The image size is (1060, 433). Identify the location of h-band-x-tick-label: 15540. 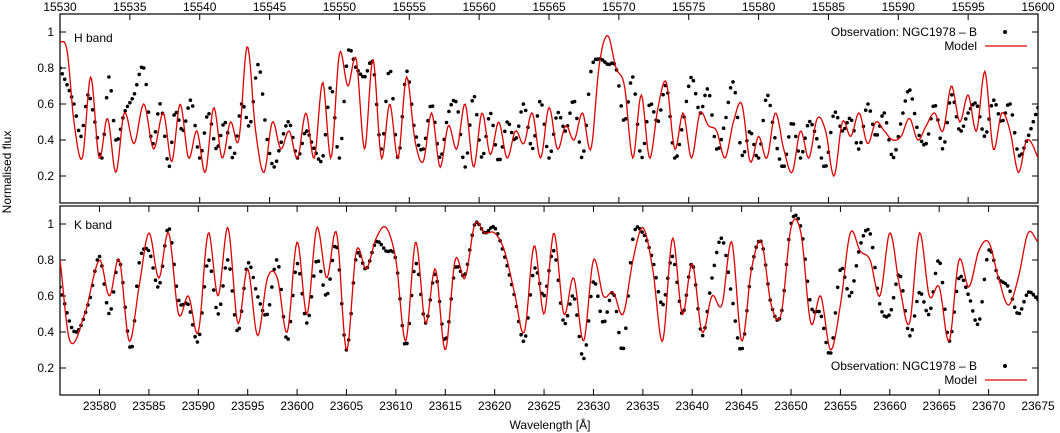
(200, 7).